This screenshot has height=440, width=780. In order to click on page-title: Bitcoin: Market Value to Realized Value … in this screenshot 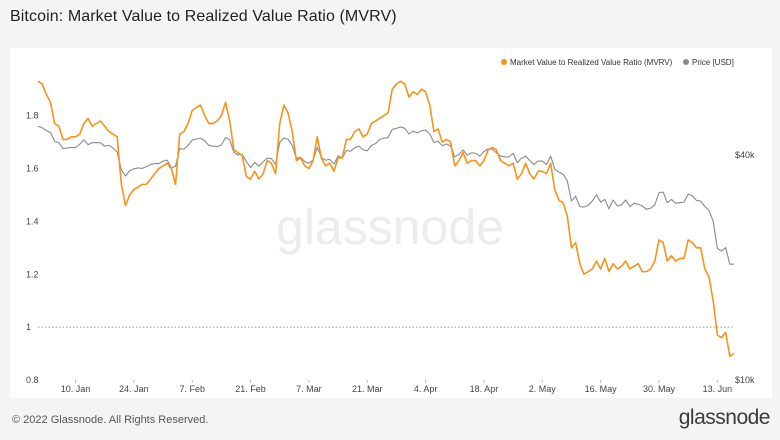, I will do `click(203, 16)`.